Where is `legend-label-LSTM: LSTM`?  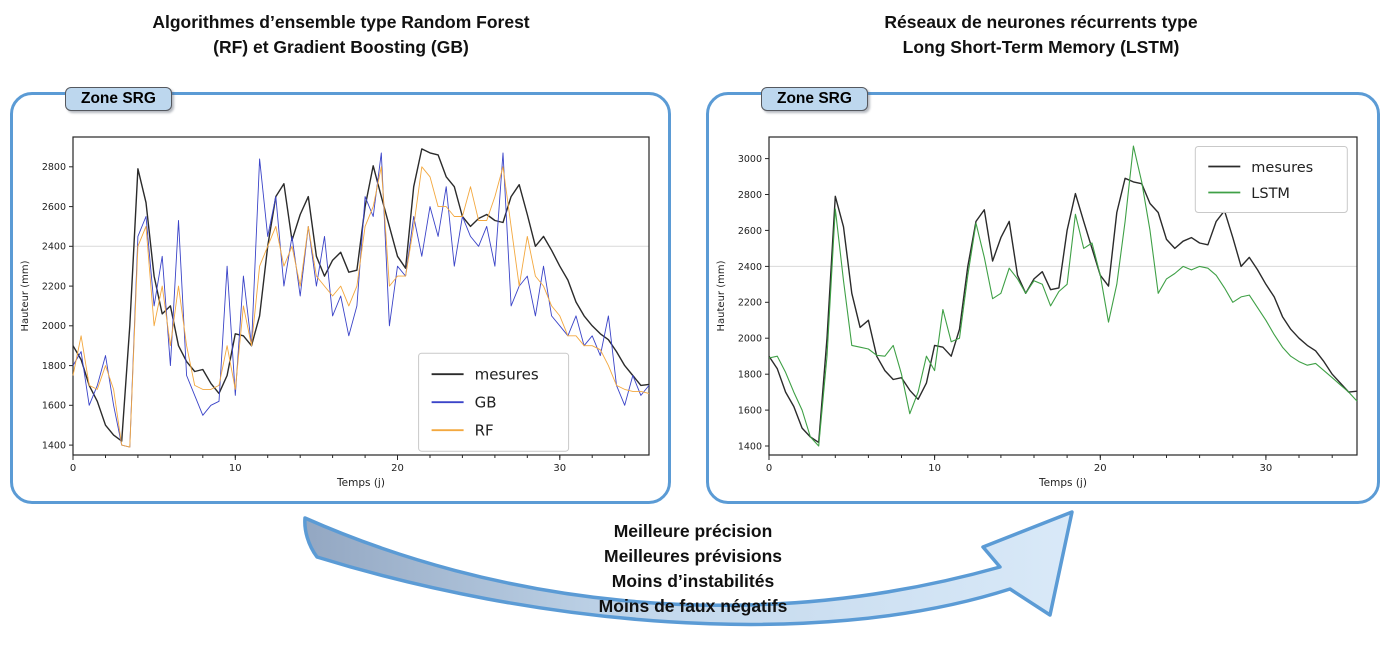
legend-label-LSTM: LSTM is located at coordinates (1270, 194).